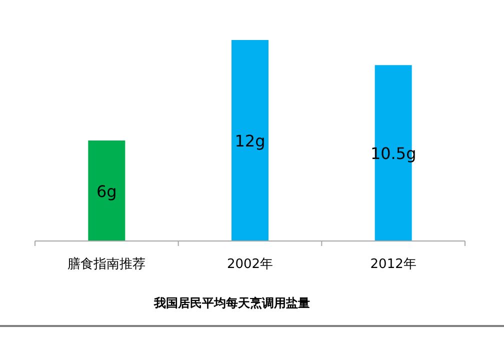  What do you see at coordinates (250, 141) in the screenshot?
I see `data-label: 12g` at bounding box center [250, 141].